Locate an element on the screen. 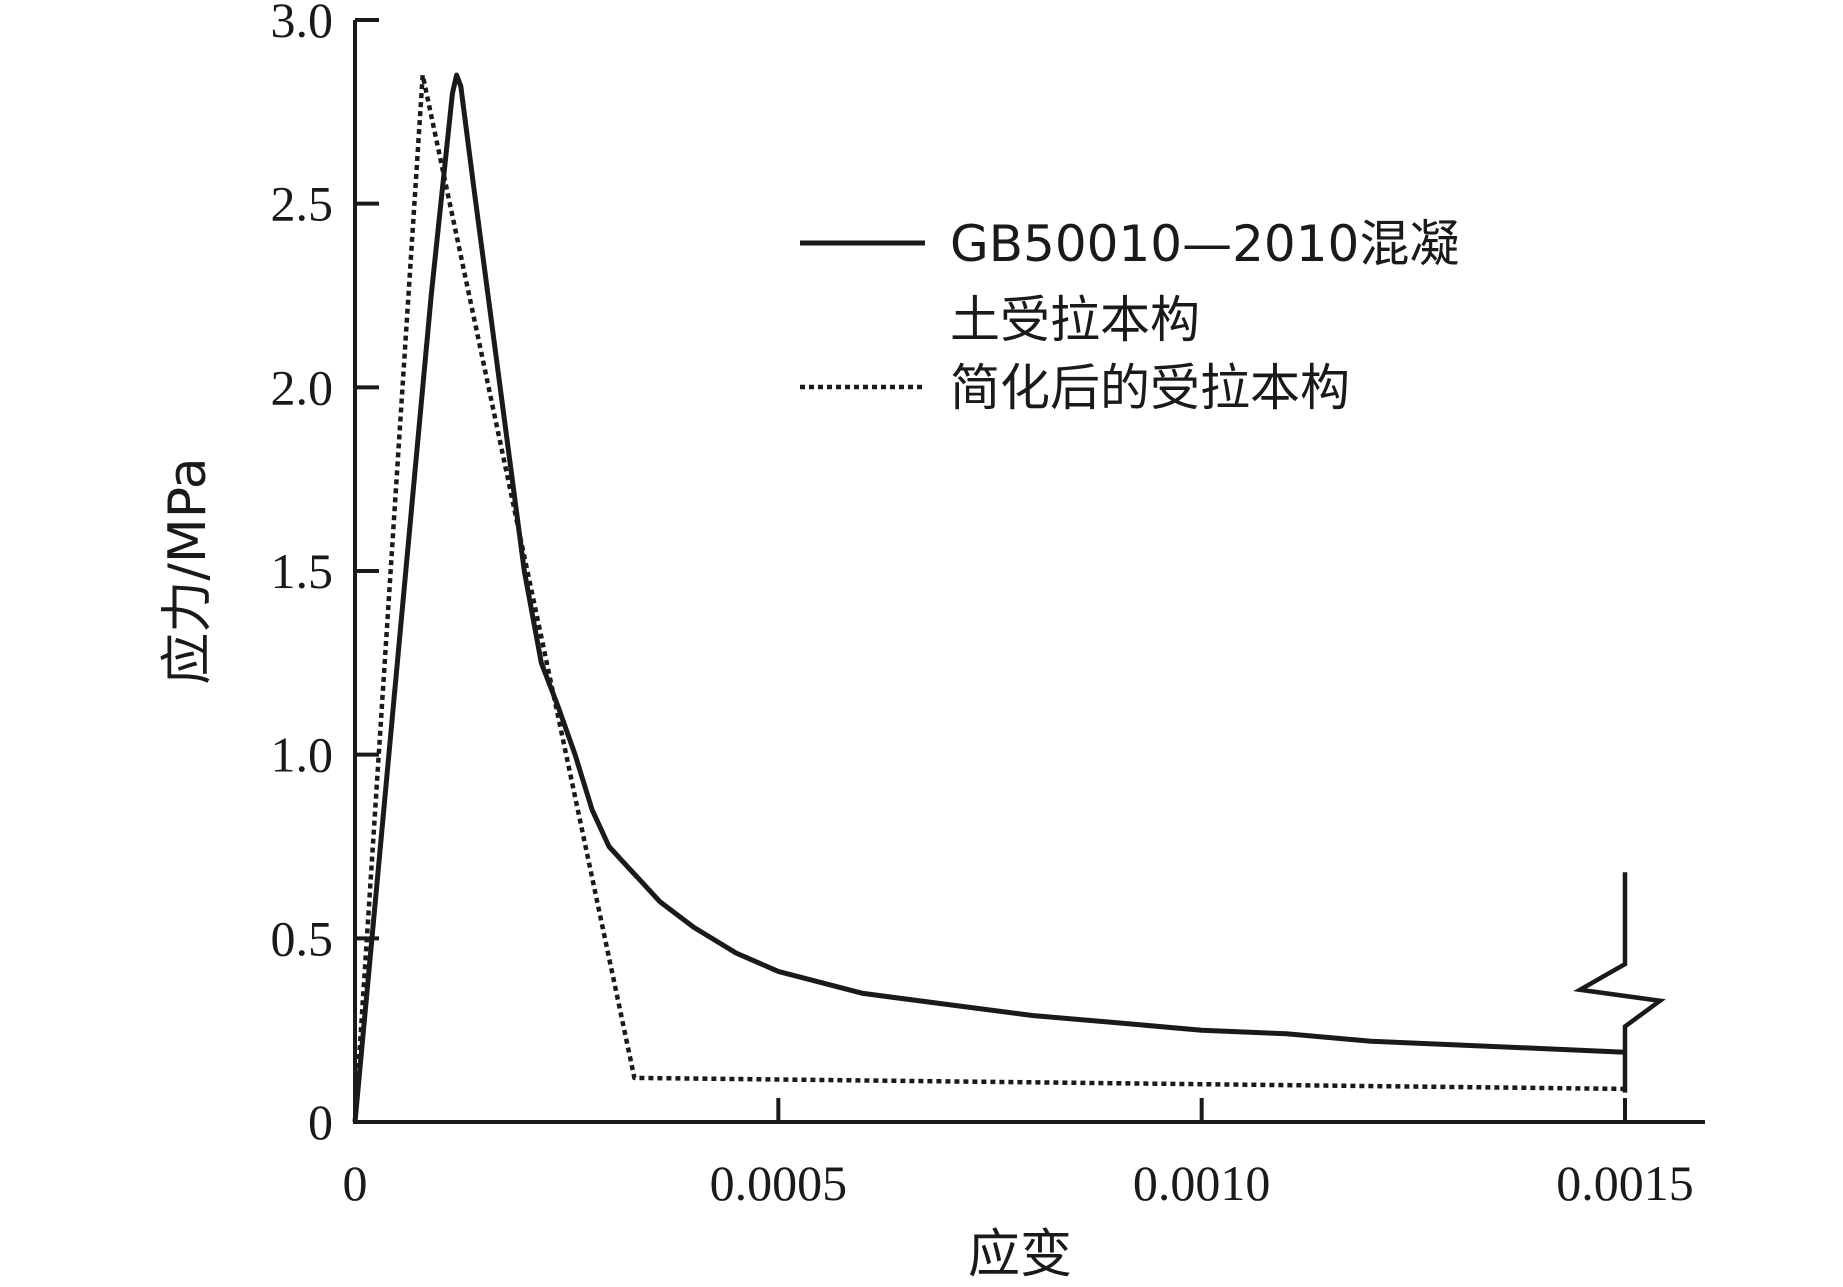 This screenshot has width=1843, height=1287. x-tick-label: 0.0015 is located at coordinates (1625, 1183).